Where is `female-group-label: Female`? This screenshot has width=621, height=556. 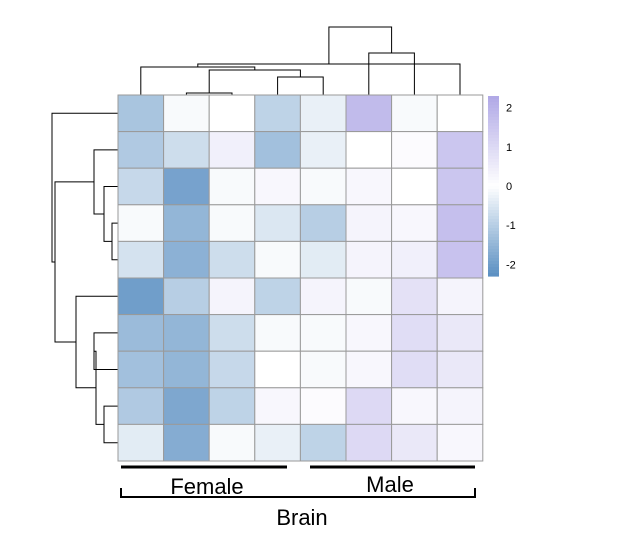
female-group-label: Female is located at coordinates (206, 486).